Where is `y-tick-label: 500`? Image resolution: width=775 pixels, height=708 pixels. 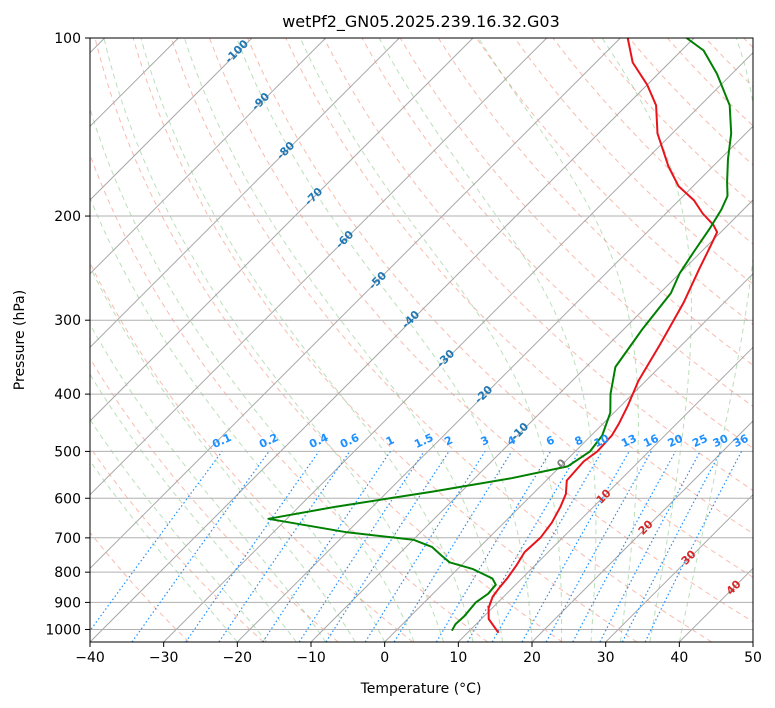
y-tick-label: 500 is located at coordinates (67, 452).